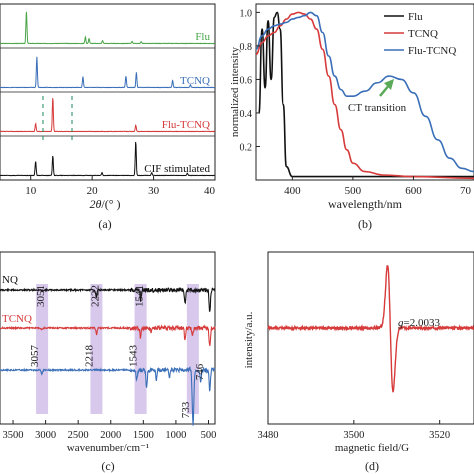  Describe the element at coordinates (110, 435) in the screenshot. I see `ir-xtick-label: 2000` at that location.